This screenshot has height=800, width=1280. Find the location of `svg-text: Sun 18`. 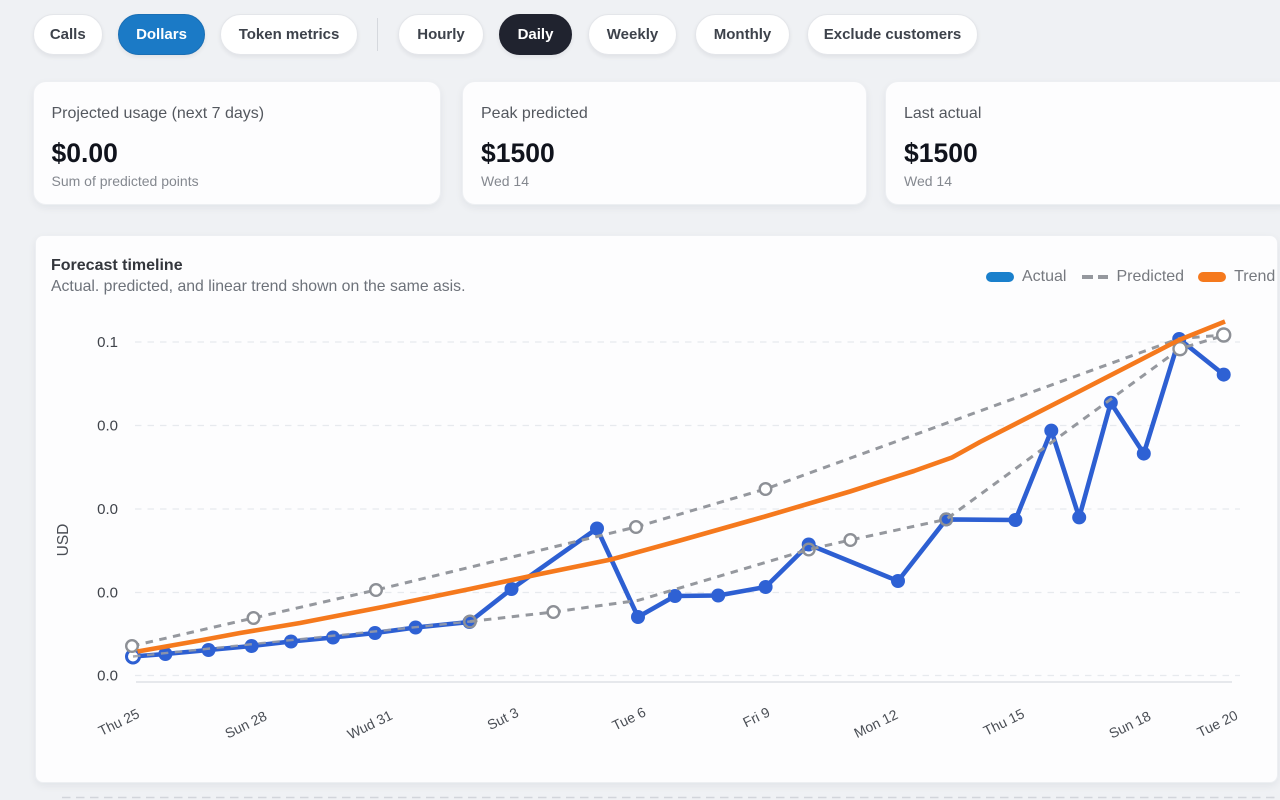

svg-text: Sun 18 is located at coordinates (1129, 725).